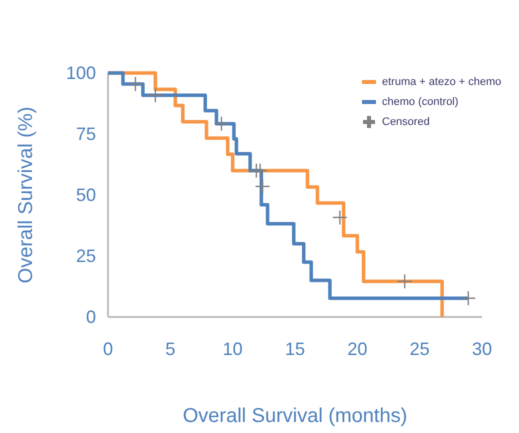  Describe the element at coordinates (91, 317) in the screenshot. I see `y-tick-label: 0` at that location.